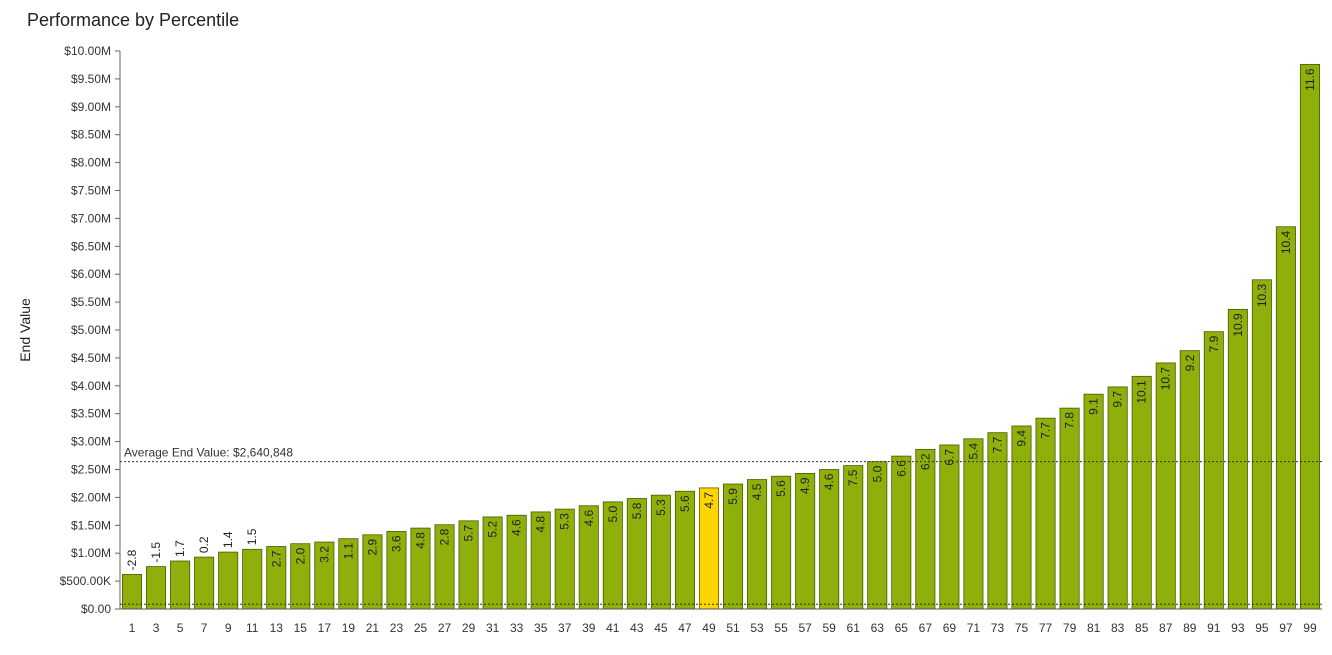  I want to click on bar-value-label: 2.7, so click(276, 558).